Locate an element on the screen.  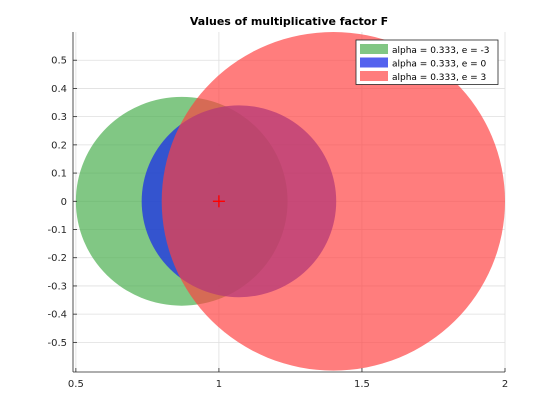
reference-marker is located at coordinates (218, 201).